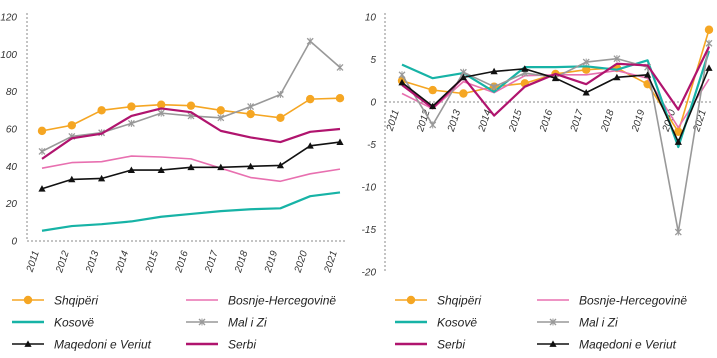 The image size is (717, 358). What do you see at coordinates (369, 230) in the screenshot?
I see `y-tick-label: -15` at bounding box center [369, 230].